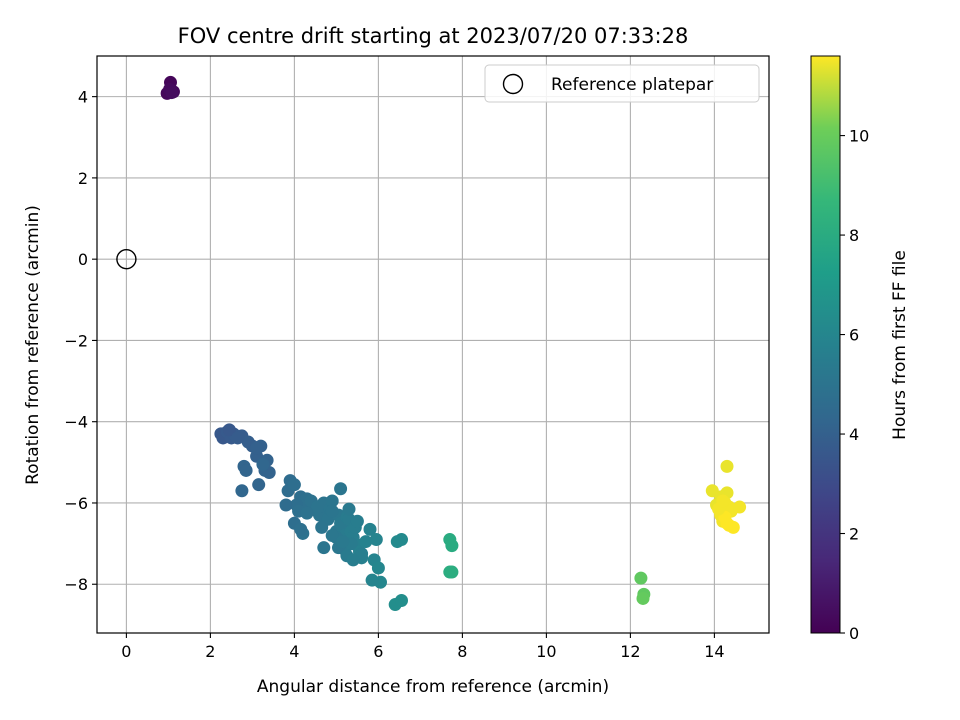 This screenshot has height=720, width=960. I want to click on y-tick-label: 4, so click(83, 97).